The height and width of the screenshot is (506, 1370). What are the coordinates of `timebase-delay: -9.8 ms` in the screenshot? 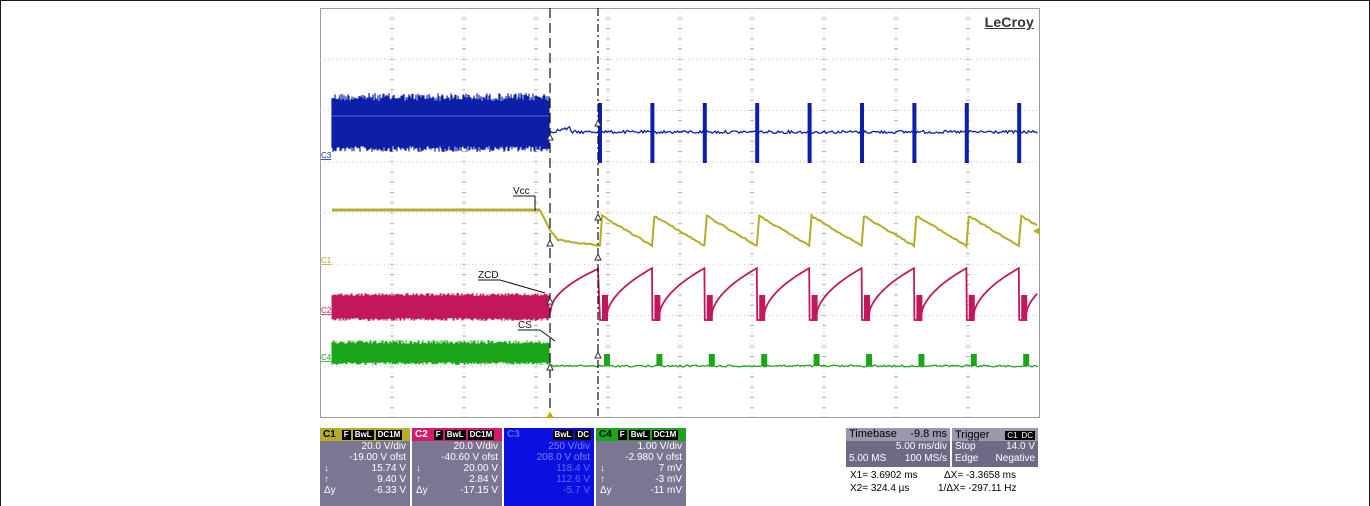 It's located at (928, 434).